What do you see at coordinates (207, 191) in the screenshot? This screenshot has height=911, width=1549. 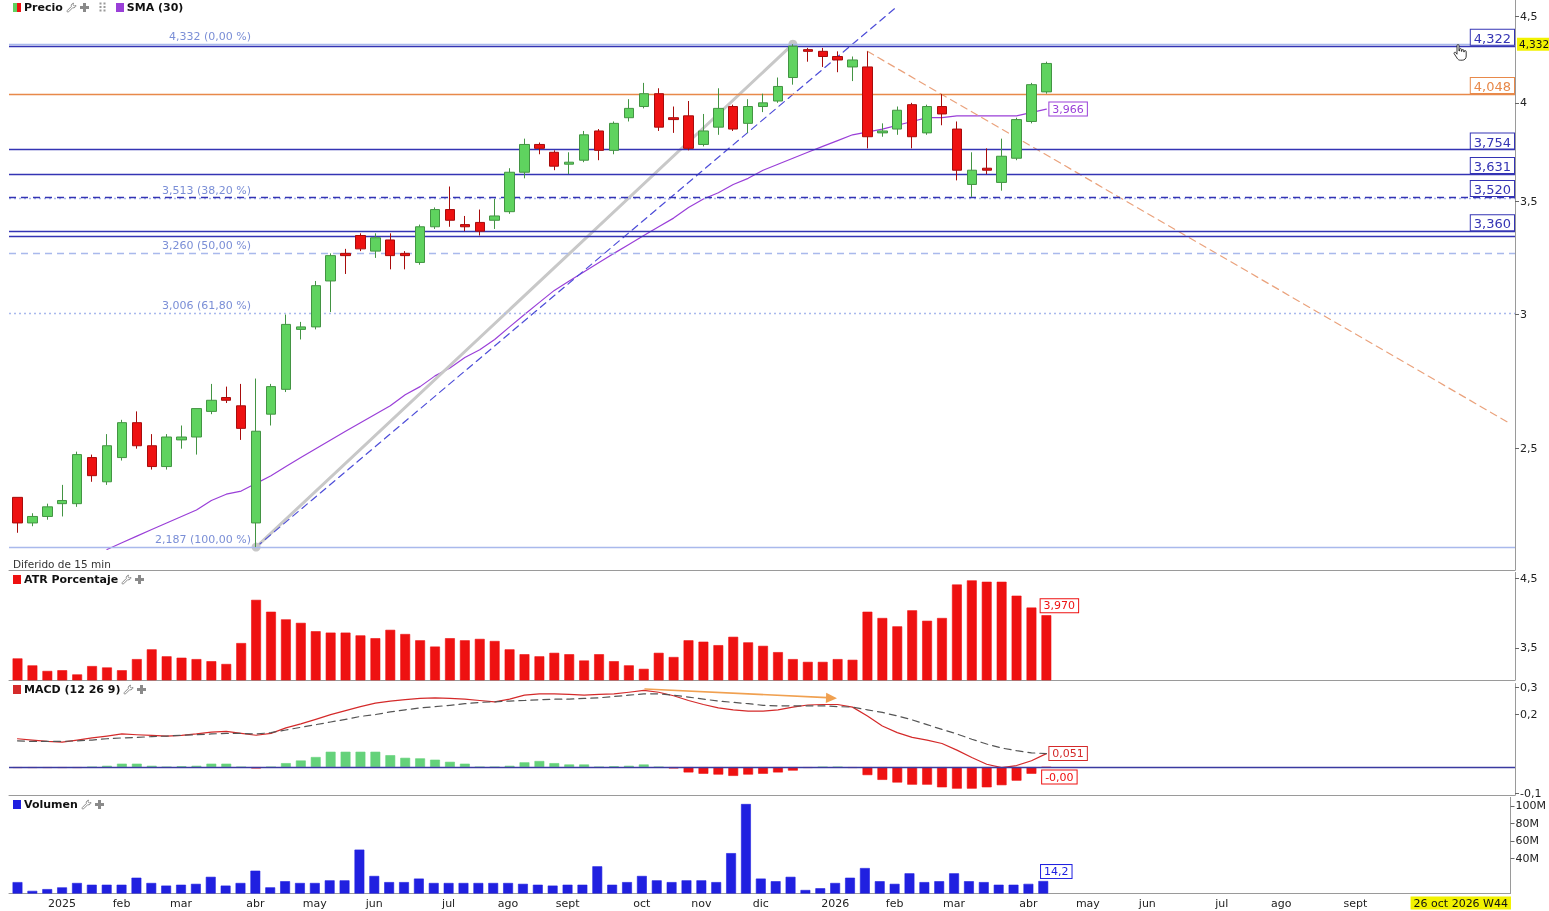 I see `annotation: 3,513 (38,20 %)` at bounding box center [207, 191].